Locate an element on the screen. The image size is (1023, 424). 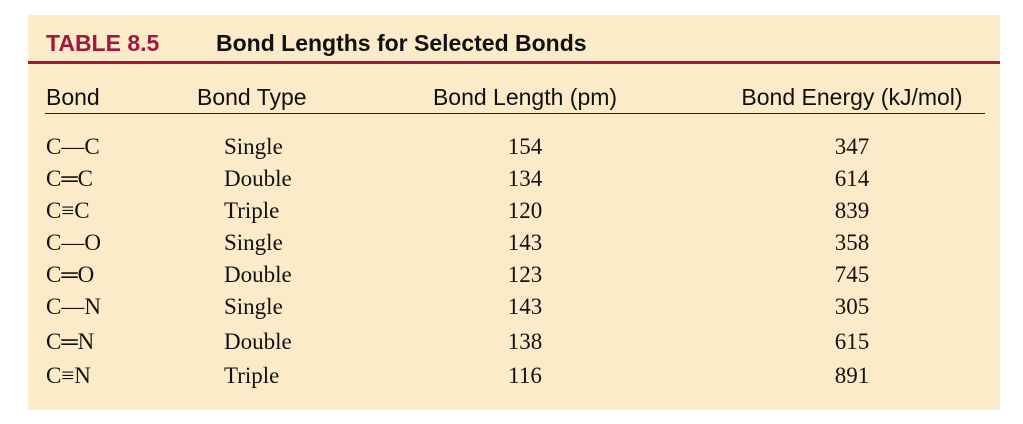
table-cell: C≡N is located at coordinates (68, 375).